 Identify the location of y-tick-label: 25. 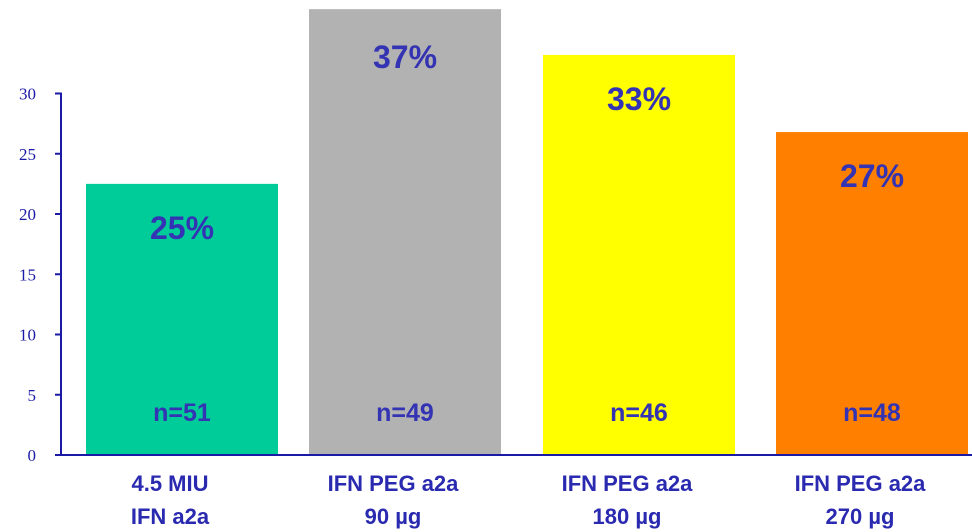
(27, 154).